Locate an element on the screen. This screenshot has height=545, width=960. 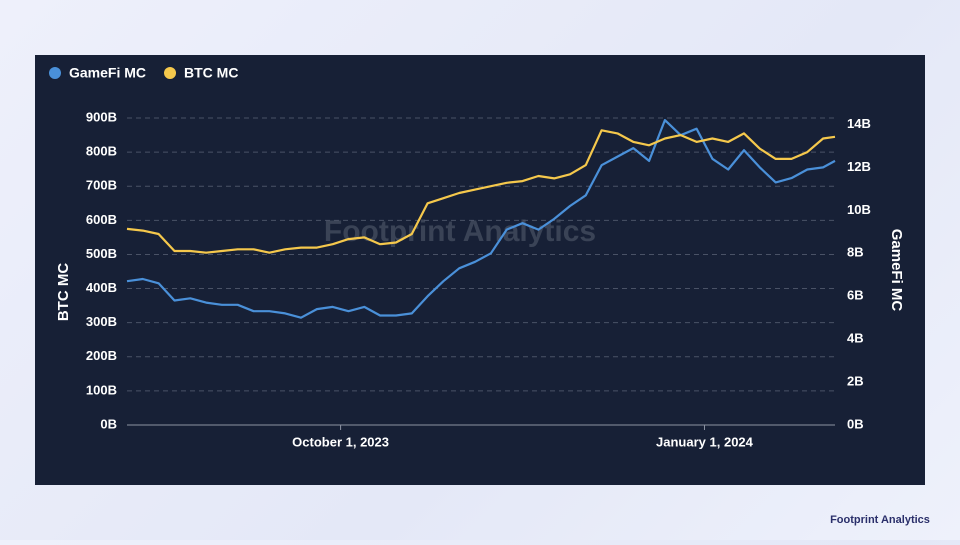
legend-label: BTC MC is located at coordinates (211, 73).